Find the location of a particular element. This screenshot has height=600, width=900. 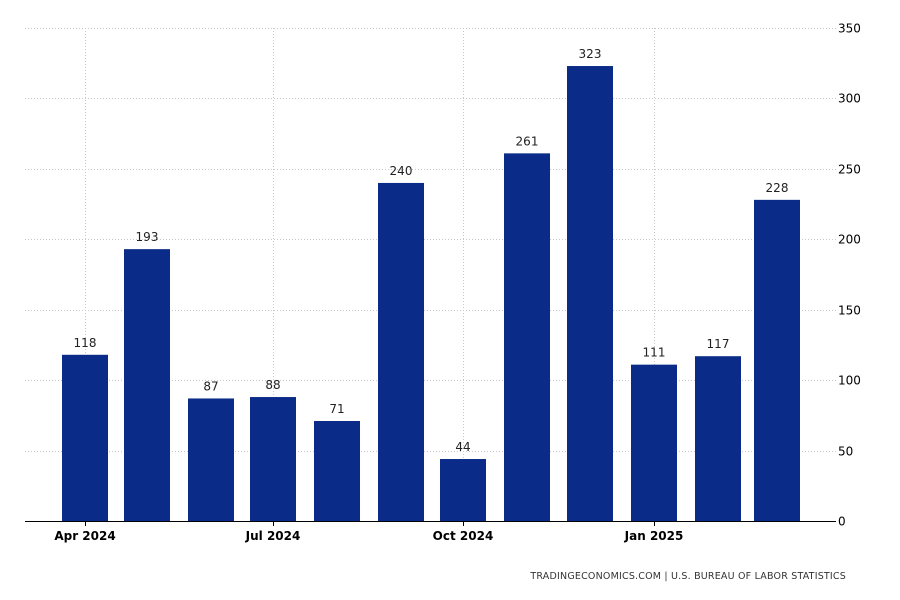

data-label: 111 is located at coordinates (654, 353).